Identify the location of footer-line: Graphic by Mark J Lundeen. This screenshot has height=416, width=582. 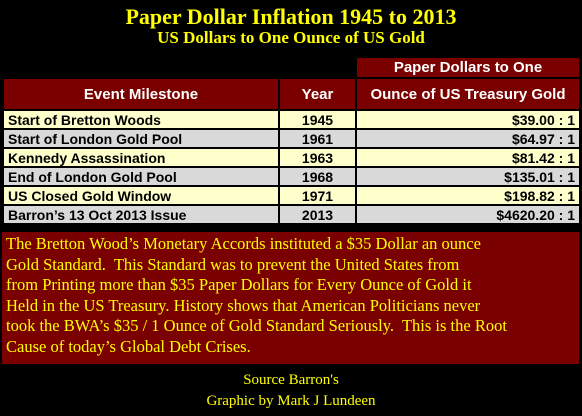
(291, 401).